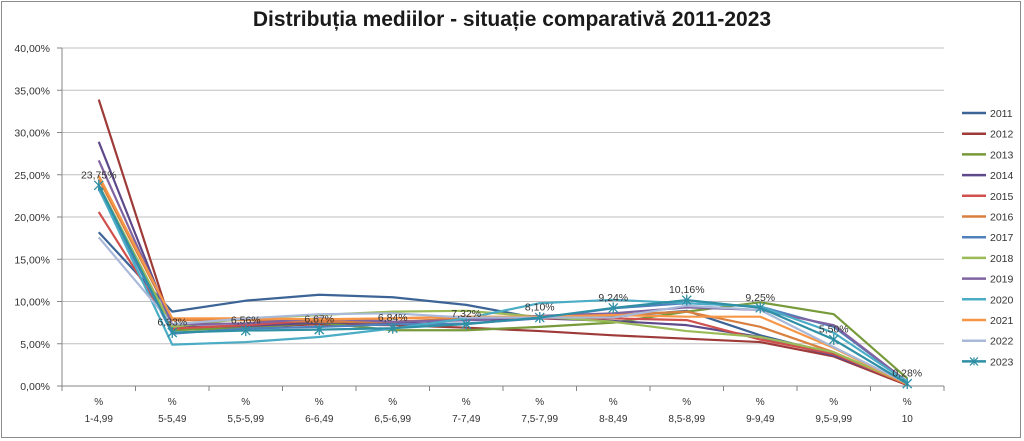 The width and height of the screenshot is (1024, 441). Describe the element at coordinates (319, 320) in the screenshot. I see `data-label: 6,67%` at that location.